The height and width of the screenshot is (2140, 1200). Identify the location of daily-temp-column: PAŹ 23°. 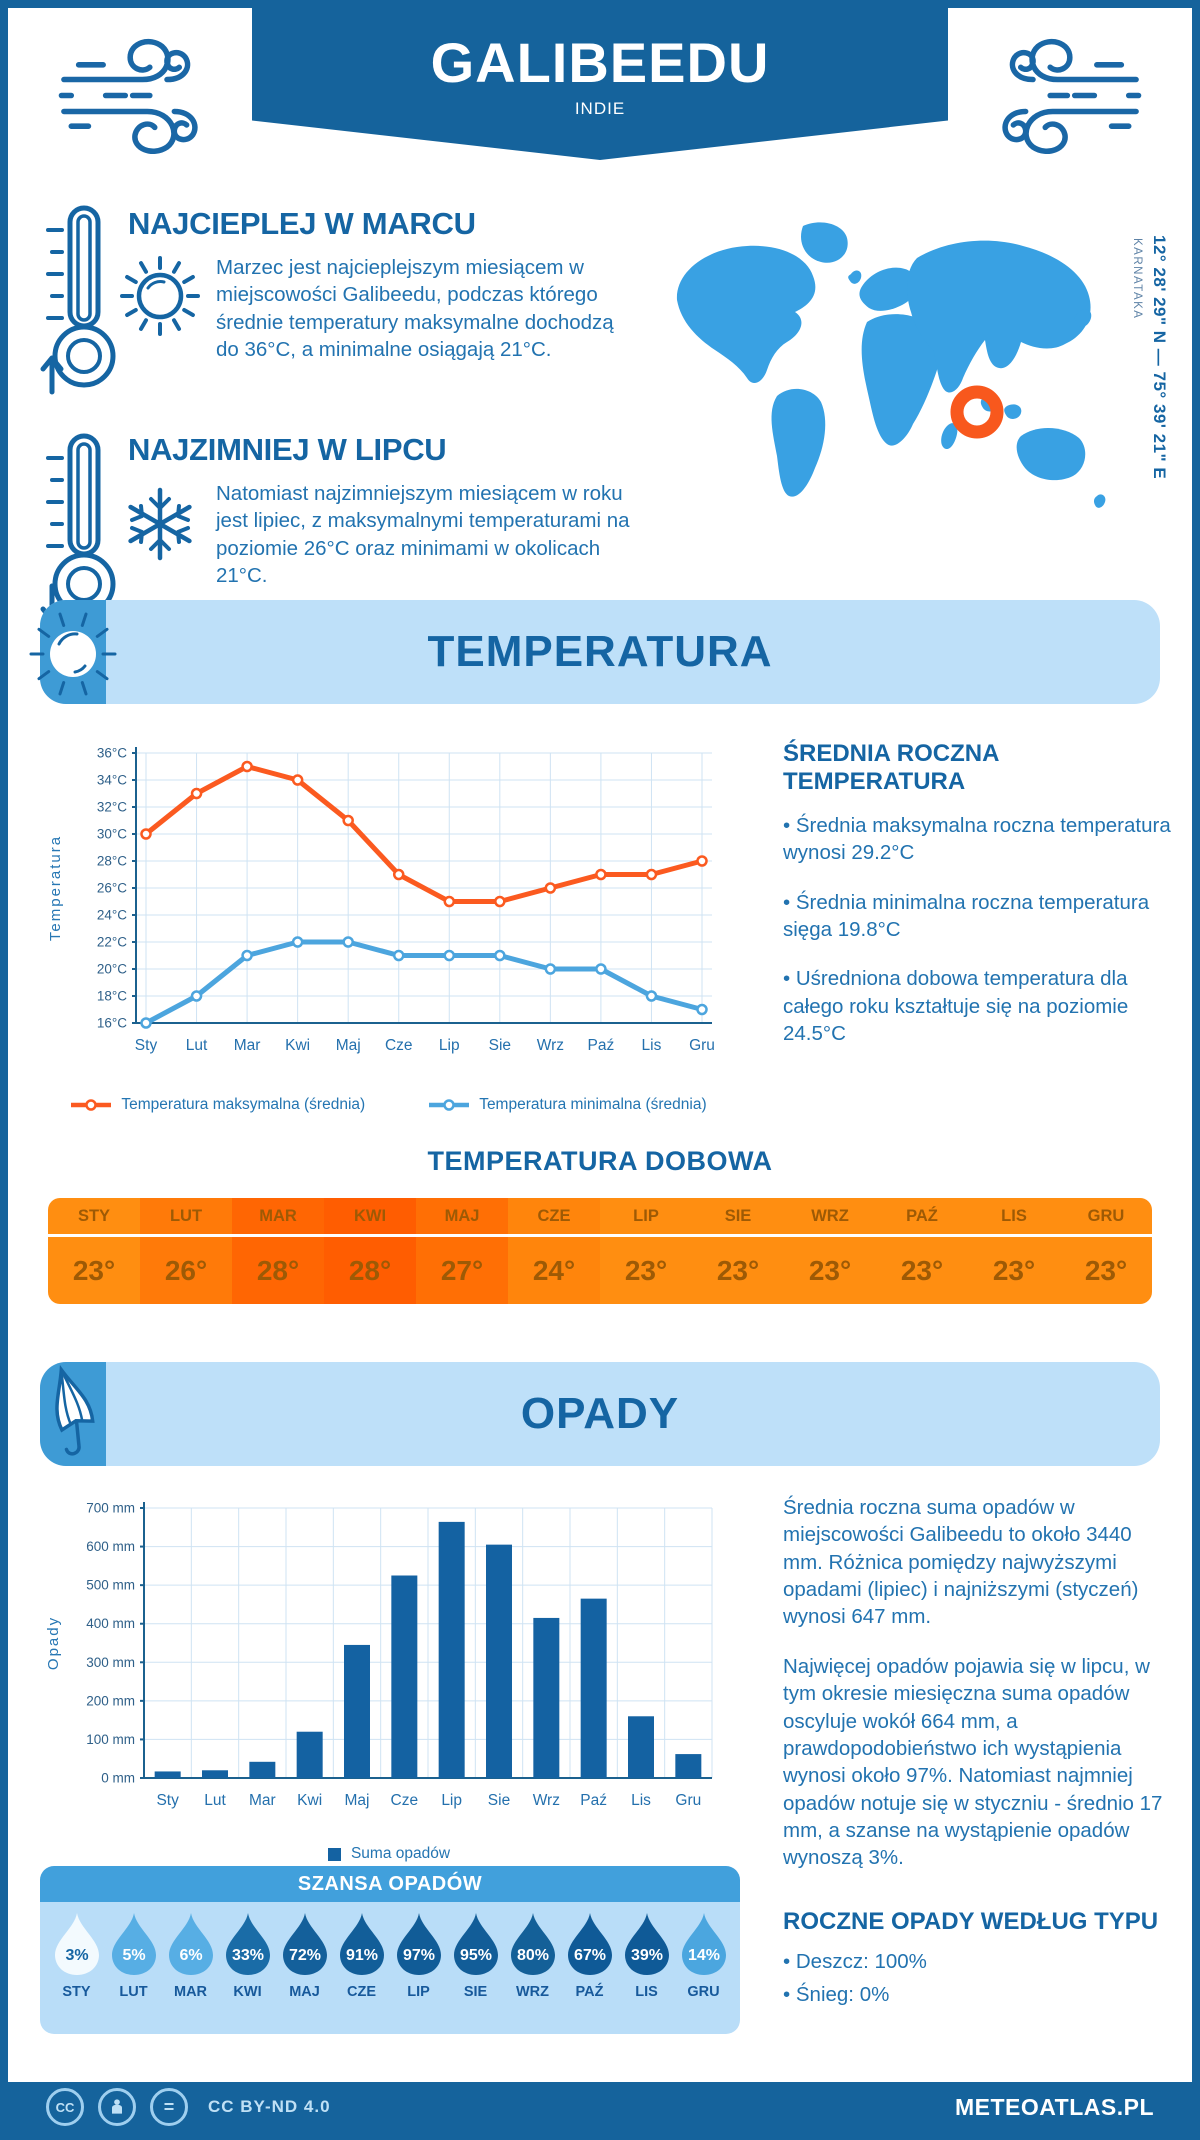
(922, 1251).